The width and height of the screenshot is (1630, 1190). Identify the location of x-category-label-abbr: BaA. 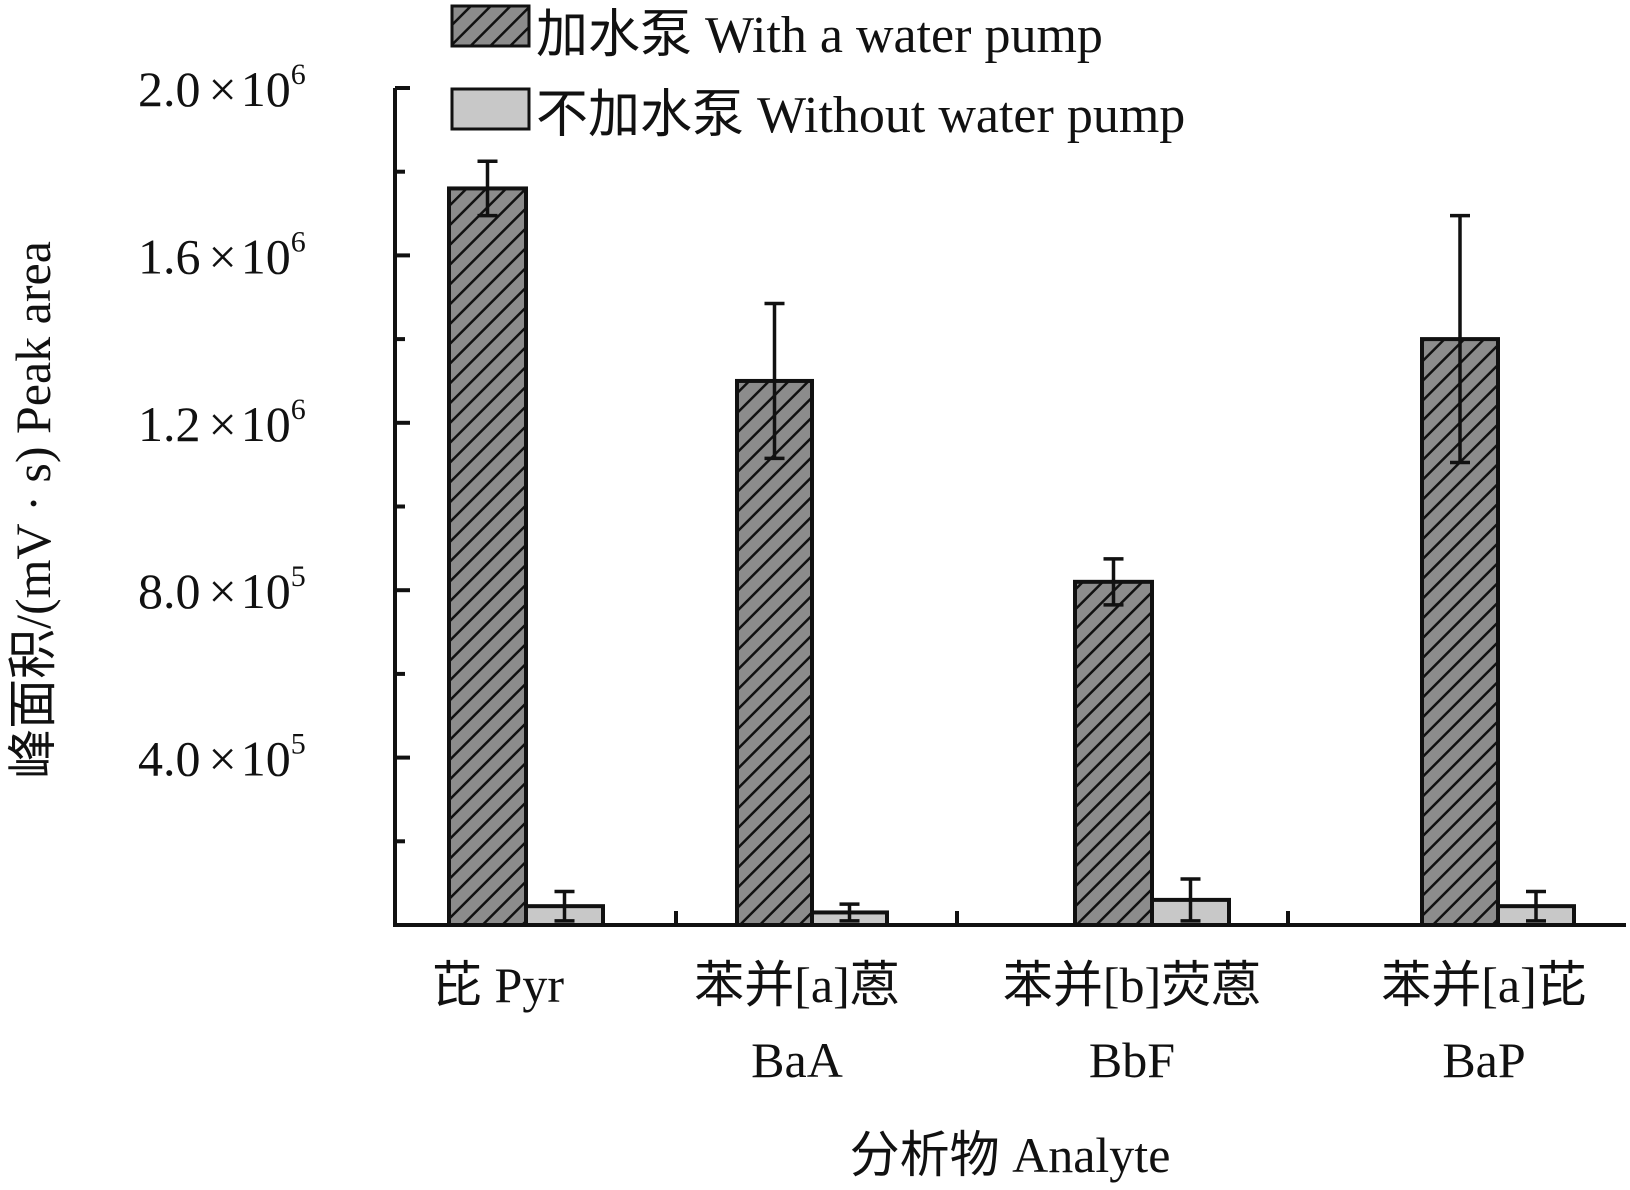
(797, 1060).